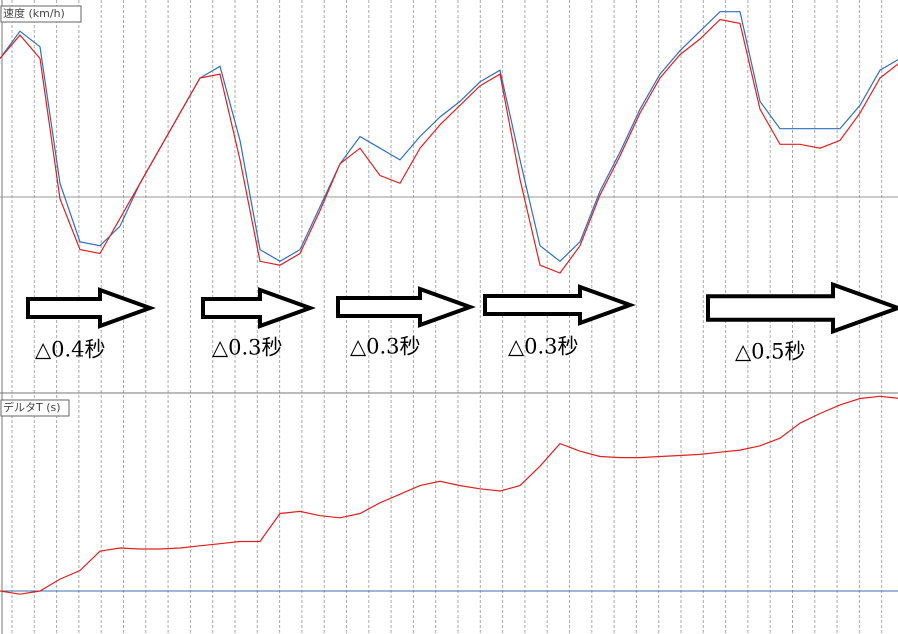  I want to click on panel-label: デルタT (s), so click(32, 407).